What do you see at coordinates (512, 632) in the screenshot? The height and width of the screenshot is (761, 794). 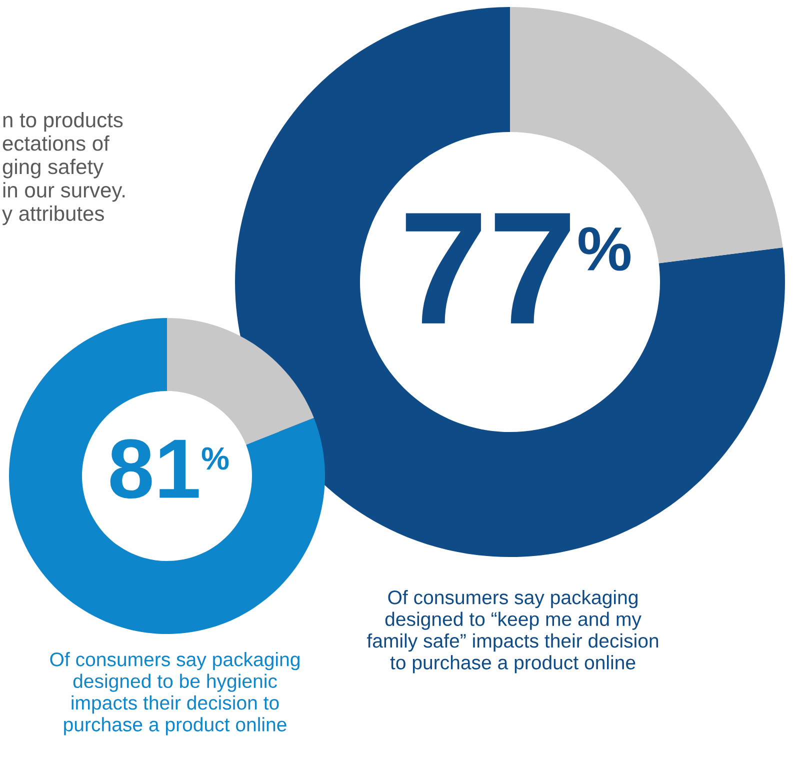 I see `text: Of consumers say packaging designed to “keep me and my family safe” impacts their decision to purchase a product online` at bounding box center [512, 632].